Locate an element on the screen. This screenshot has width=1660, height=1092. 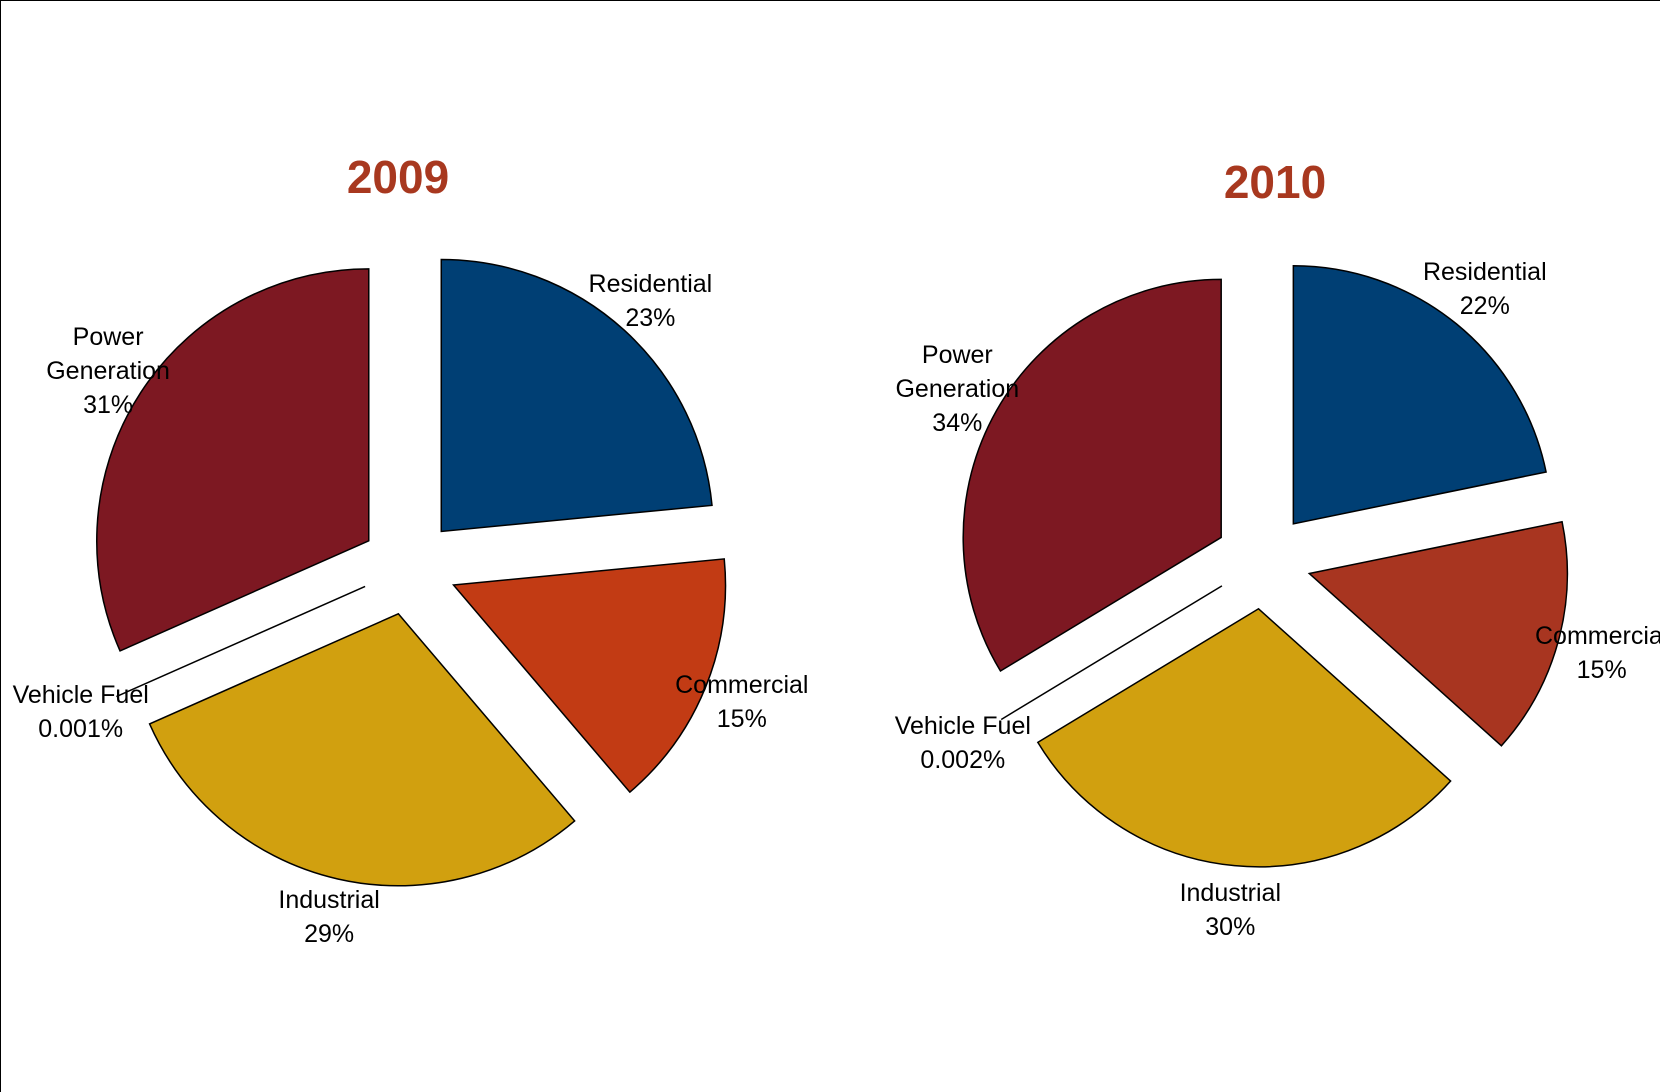
slice-label: Vehicle Fuel 0.002% is located at coordinates (963, 743).